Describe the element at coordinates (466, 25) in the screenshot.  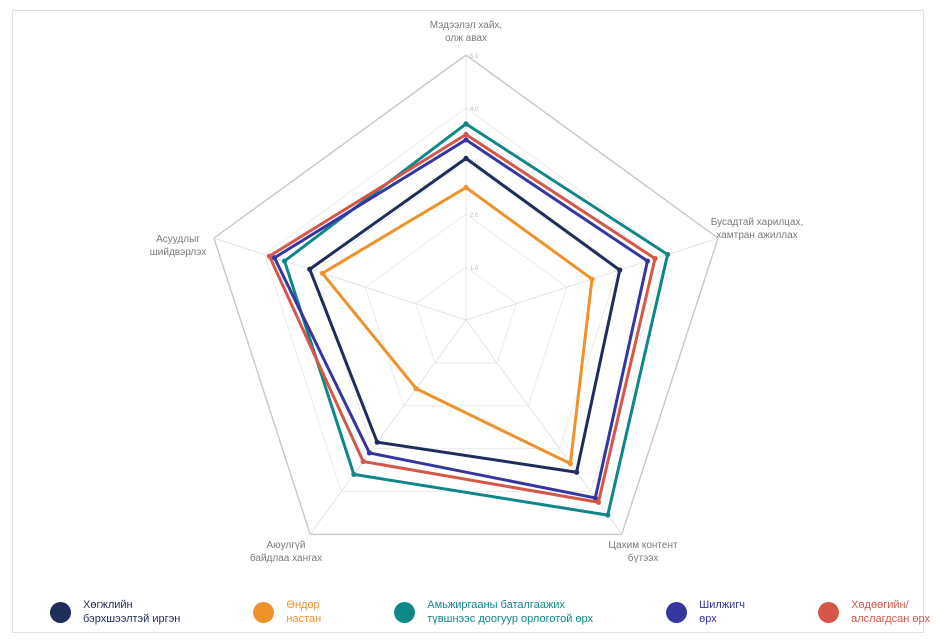
I see `axis-label-line: Мэдээлэл хайх,` at that location.